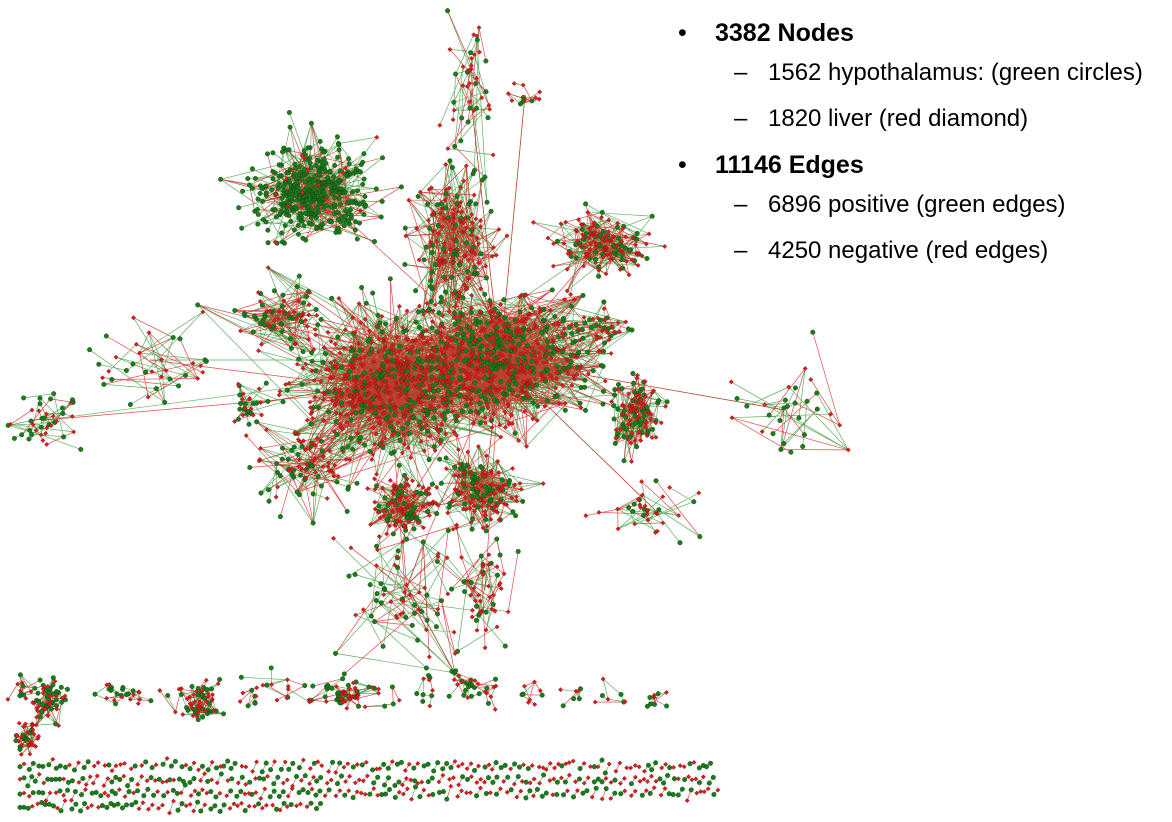 This screenshot has width=1172, height=822. I want to click on bullet-item: 4250 negative (red edges), so click(920, 251).